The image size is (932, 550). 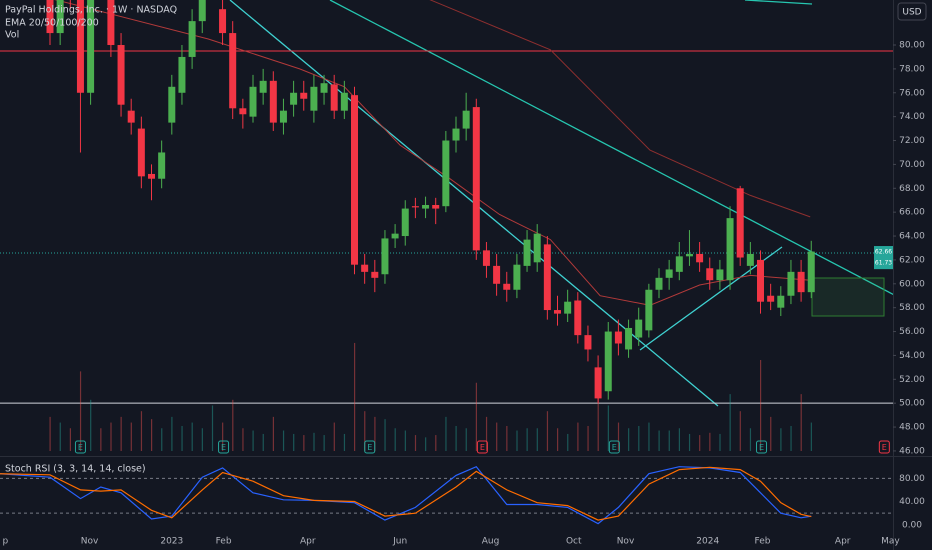 I want to click on stoch-line, so click(x=406, y=493).